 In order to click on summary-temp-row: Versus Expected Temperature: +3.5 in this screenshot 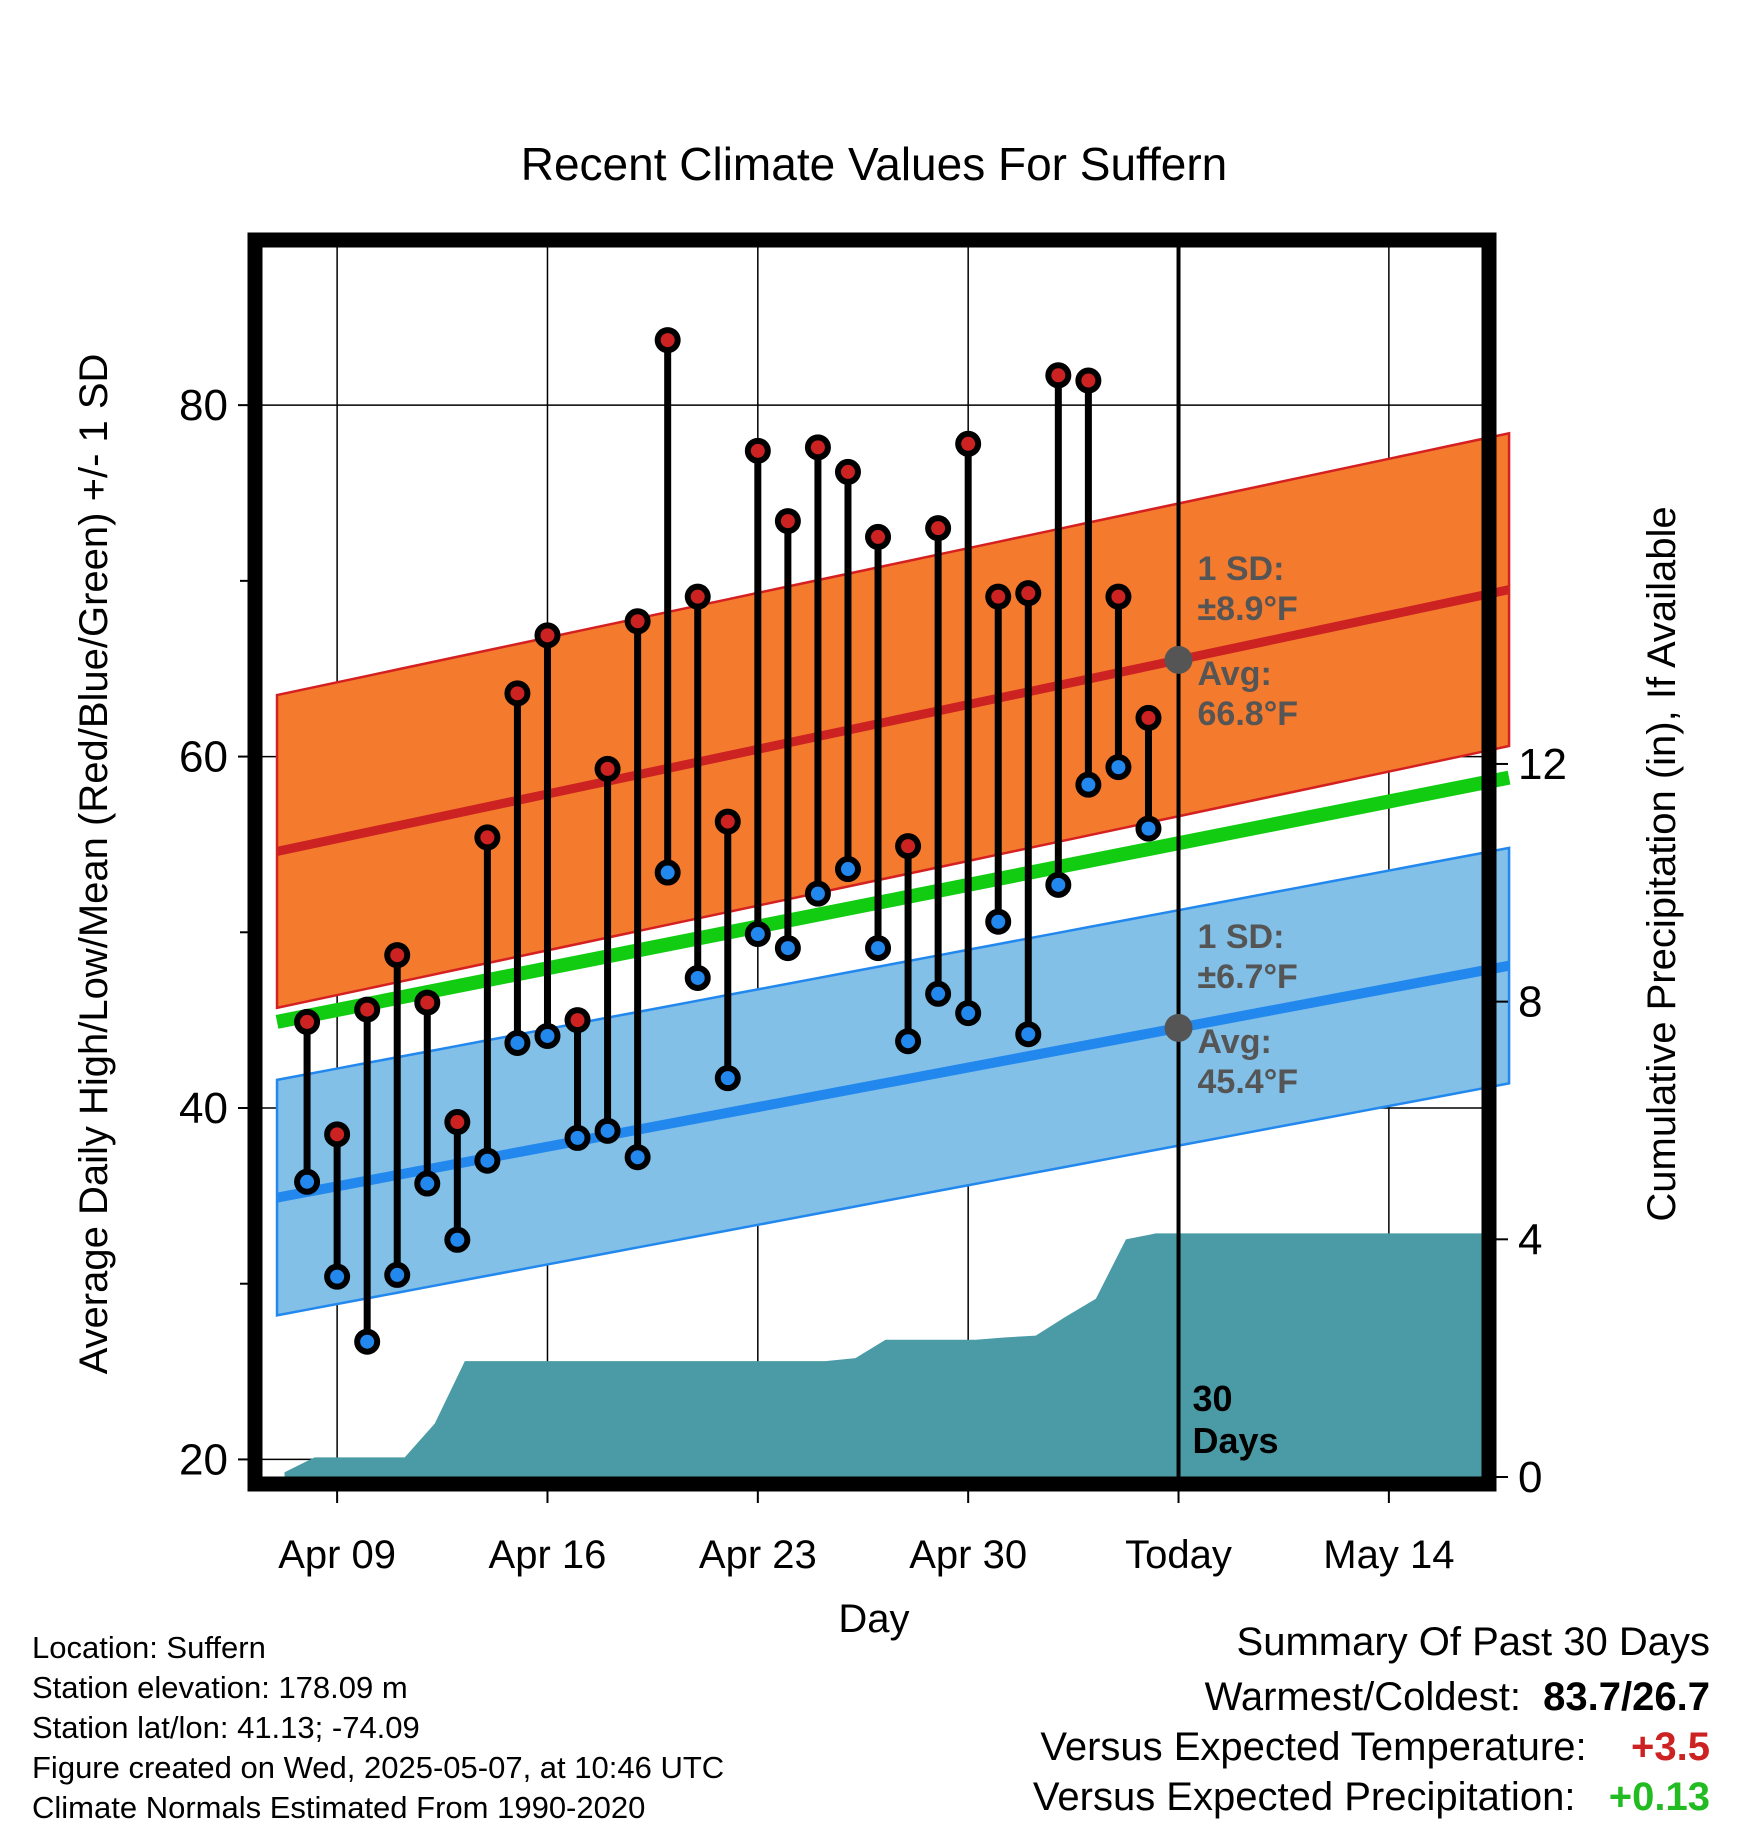, I will do `click(1375, 1747)`.